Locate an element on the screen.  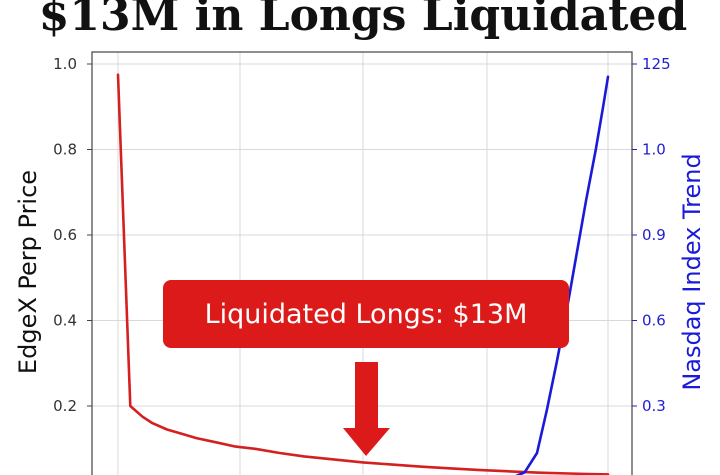
chart-title: $13M in Longs Liquidated is located at coordinates (363, 20).